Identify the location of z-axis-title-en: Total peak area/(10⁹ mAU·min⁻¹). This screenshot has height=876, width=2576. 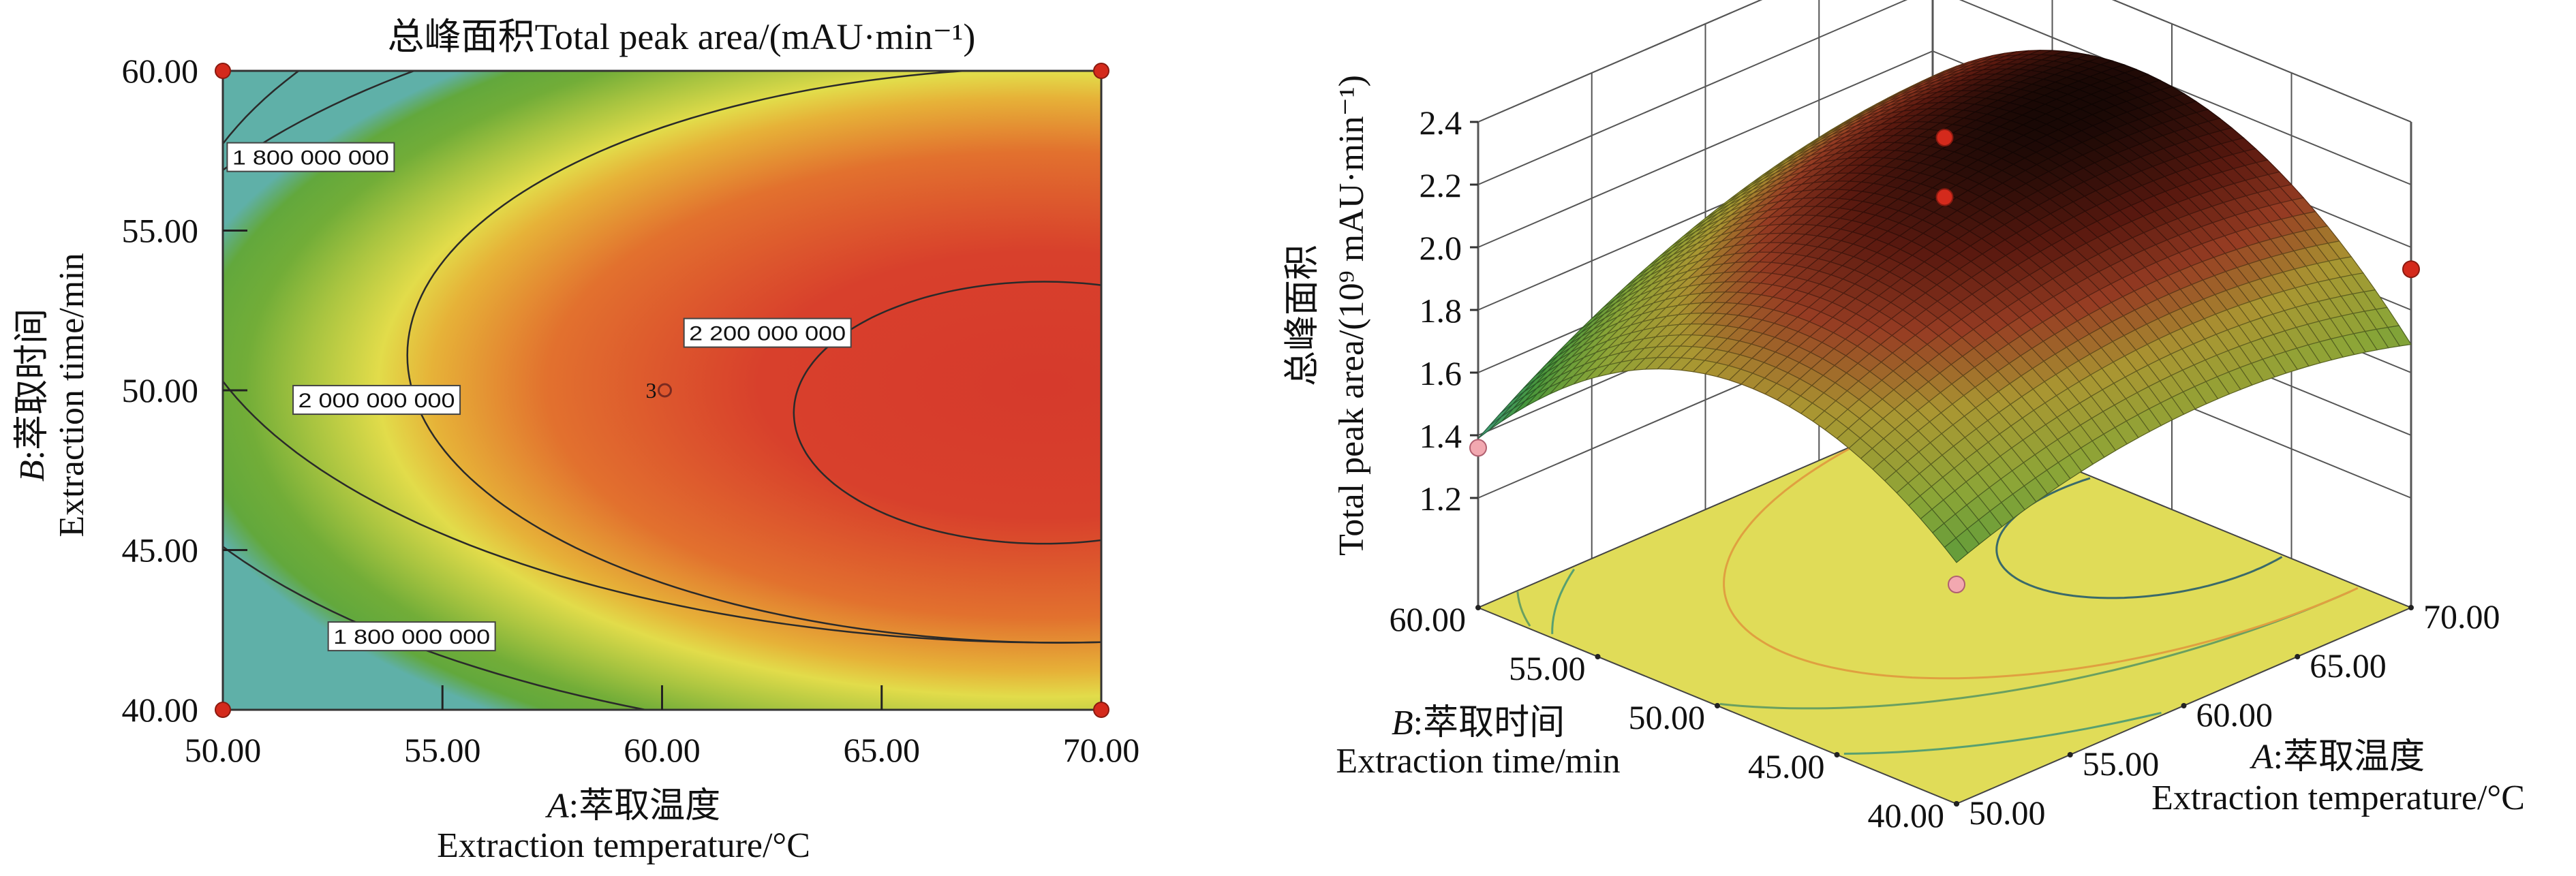
(1351, 315).